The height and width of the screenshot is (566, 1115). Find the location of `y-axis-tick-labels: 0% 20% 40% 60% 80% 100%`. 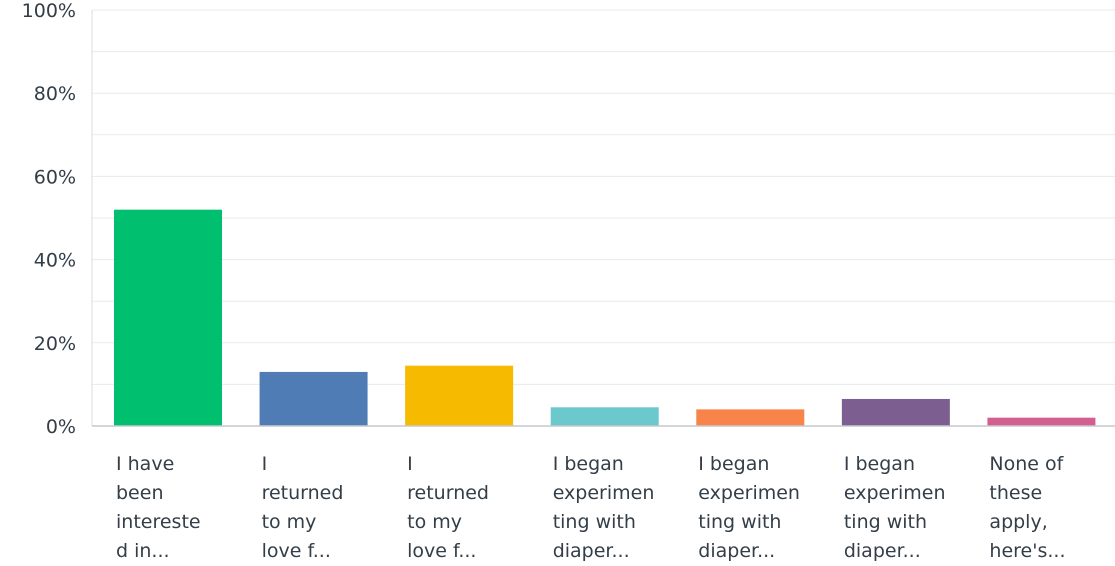

y-axis-tick-labels: 0% 20% 40% 60% 80% 100% is located at coordinates (49, 219).